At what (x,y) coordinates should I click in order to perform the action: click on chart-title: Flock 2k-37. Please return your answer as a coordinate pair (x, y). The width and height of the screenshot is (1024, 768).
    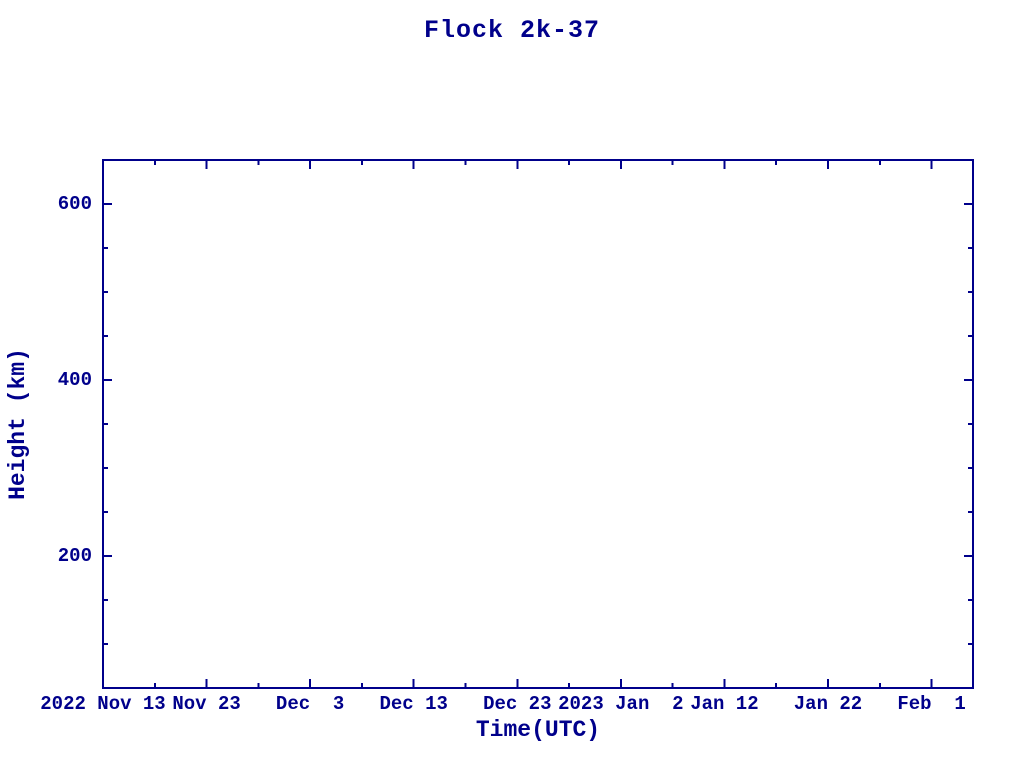
    Looking at the image, I should click on (512, 30).